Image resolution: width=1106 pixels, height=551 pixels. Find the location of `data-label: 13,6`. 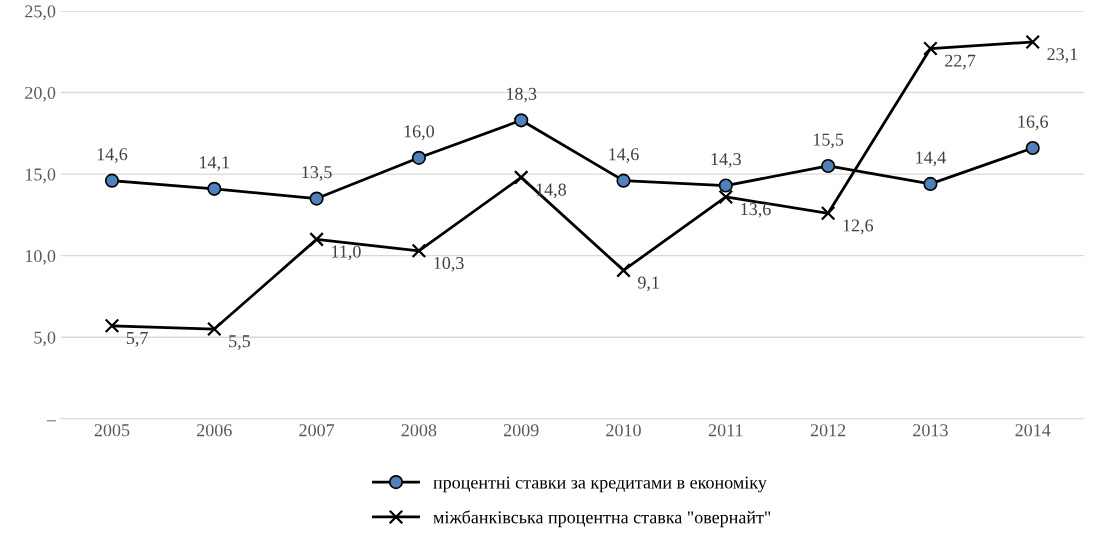

data-label: 13,6 is located at coordinates (756, 210).